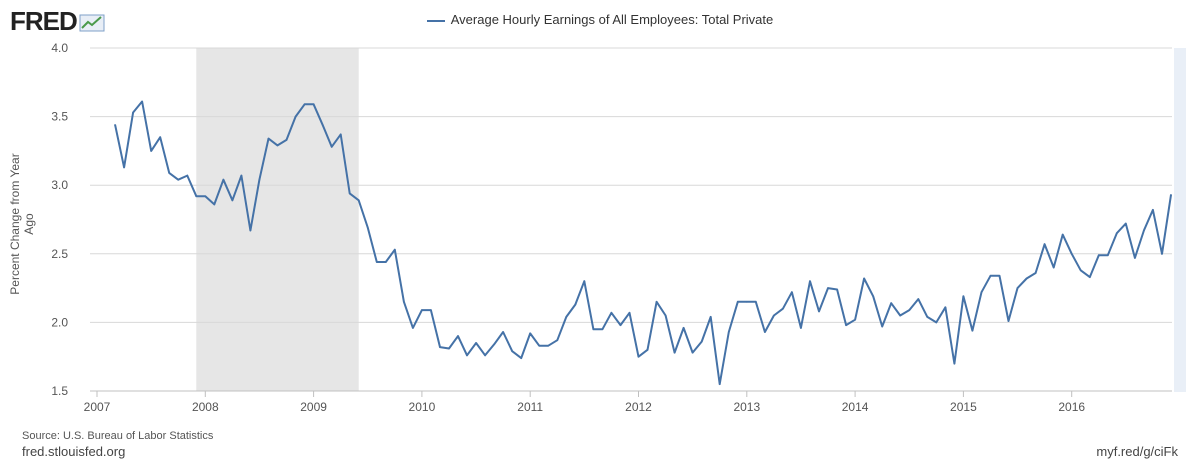 This screenshot has width=1200, height=462. Describe the element at coordinates (92, 23) in the screenshot. I see `chart-logo-icon` at that location.